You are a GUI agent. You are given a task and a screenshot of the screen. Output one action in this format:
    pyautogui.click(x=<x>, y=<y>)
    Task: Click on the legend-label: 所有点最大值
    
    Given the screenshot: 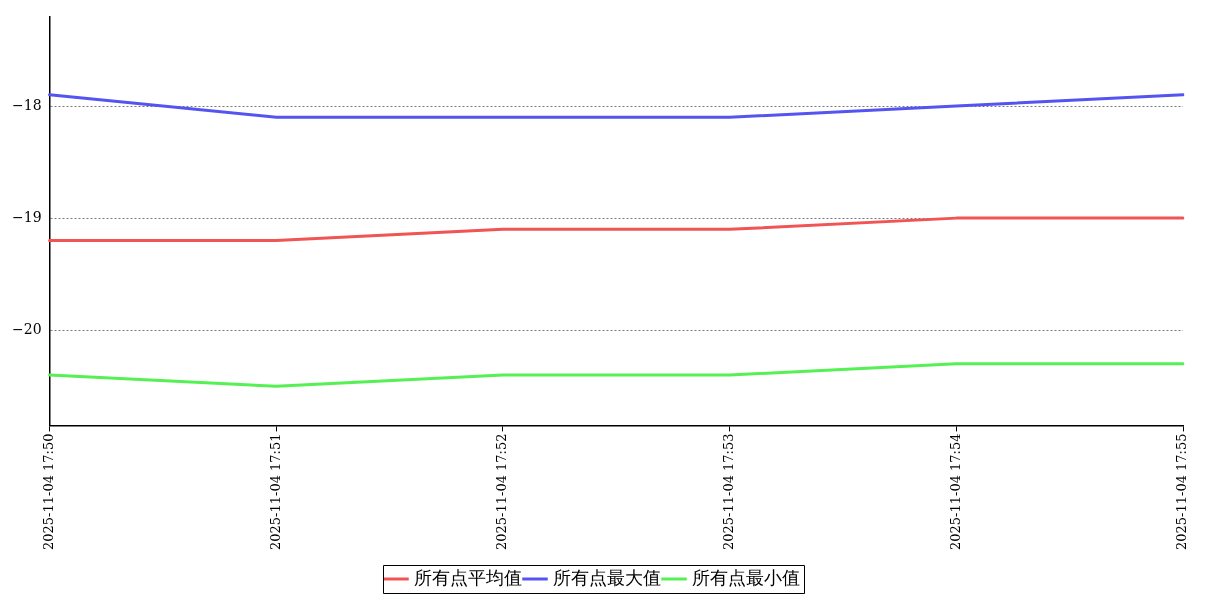 What is the action you would take?
    pyautogui.click(x=607, y=577)
    